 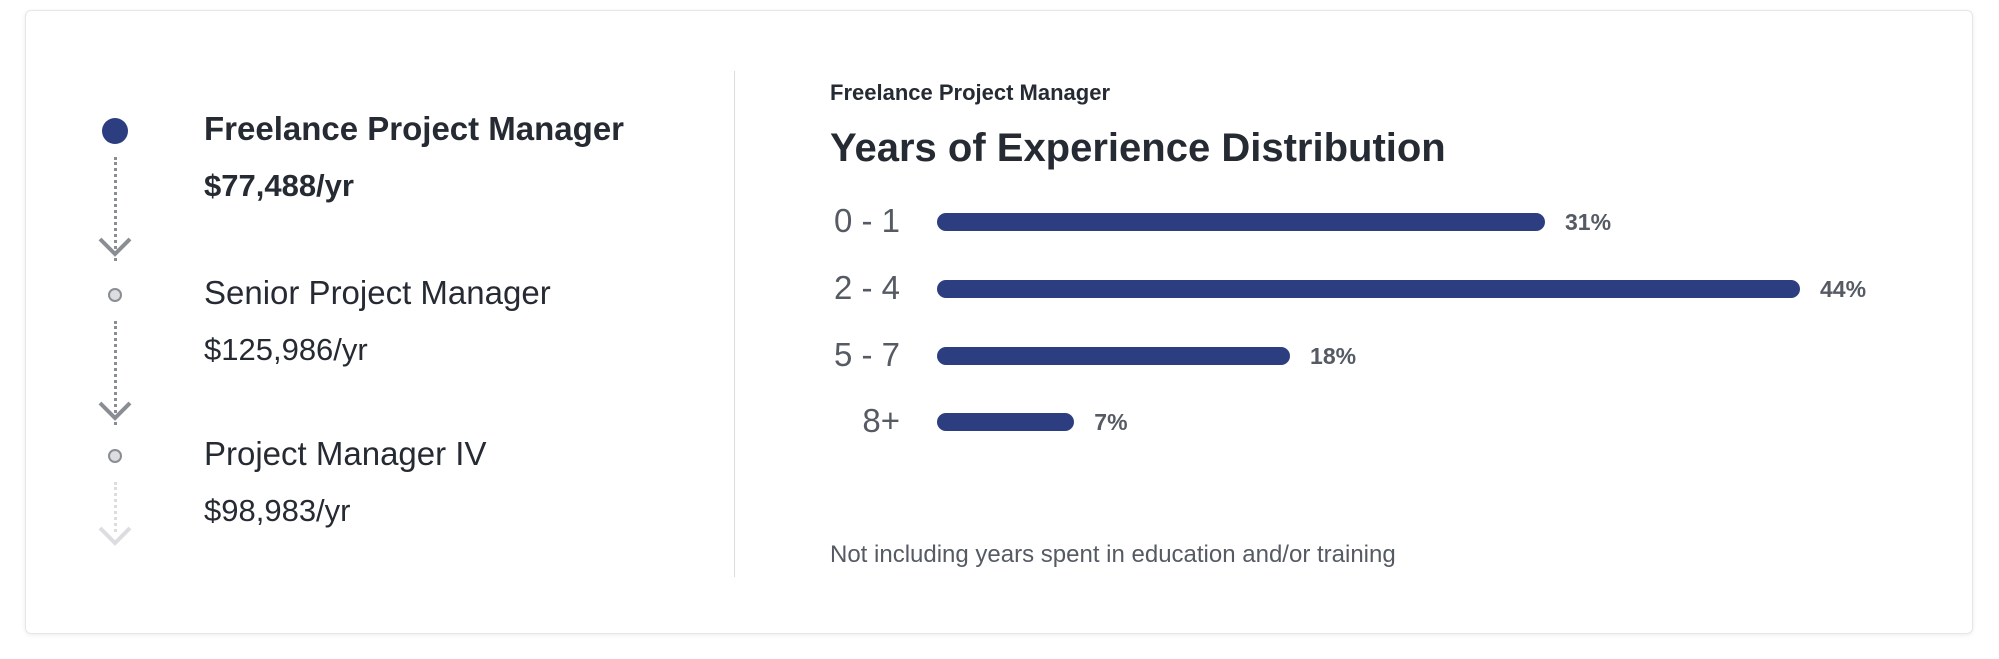 I want to click on category-label: 8+, so click(x=881, y=420).